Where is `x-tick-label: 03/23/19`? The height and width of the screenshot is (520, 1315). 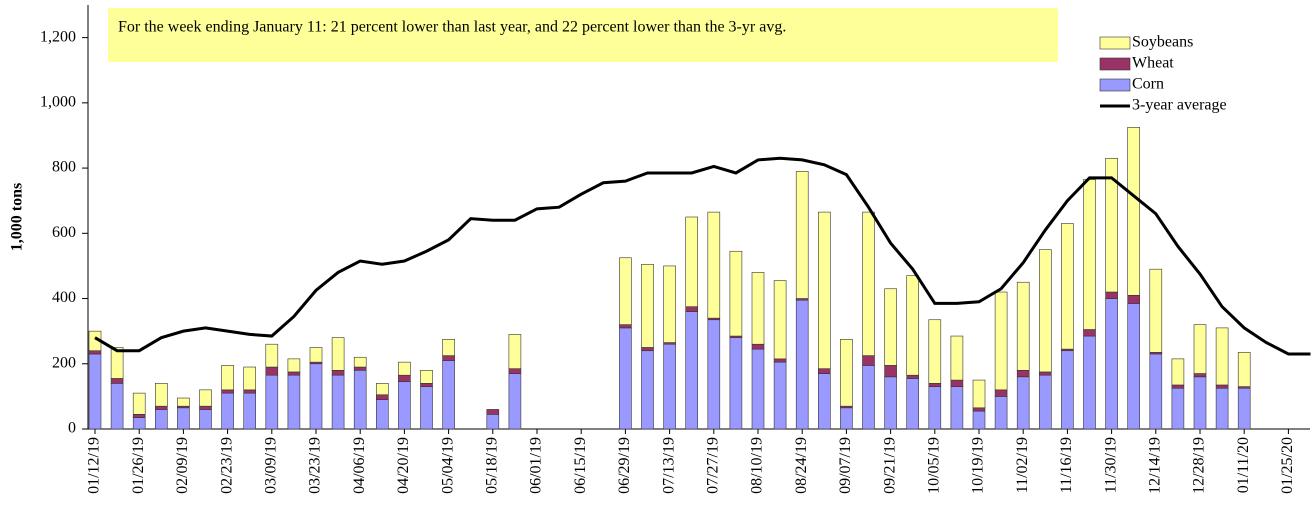 x-tick-label: 03/23/19 is located at coordinates (315, 465).